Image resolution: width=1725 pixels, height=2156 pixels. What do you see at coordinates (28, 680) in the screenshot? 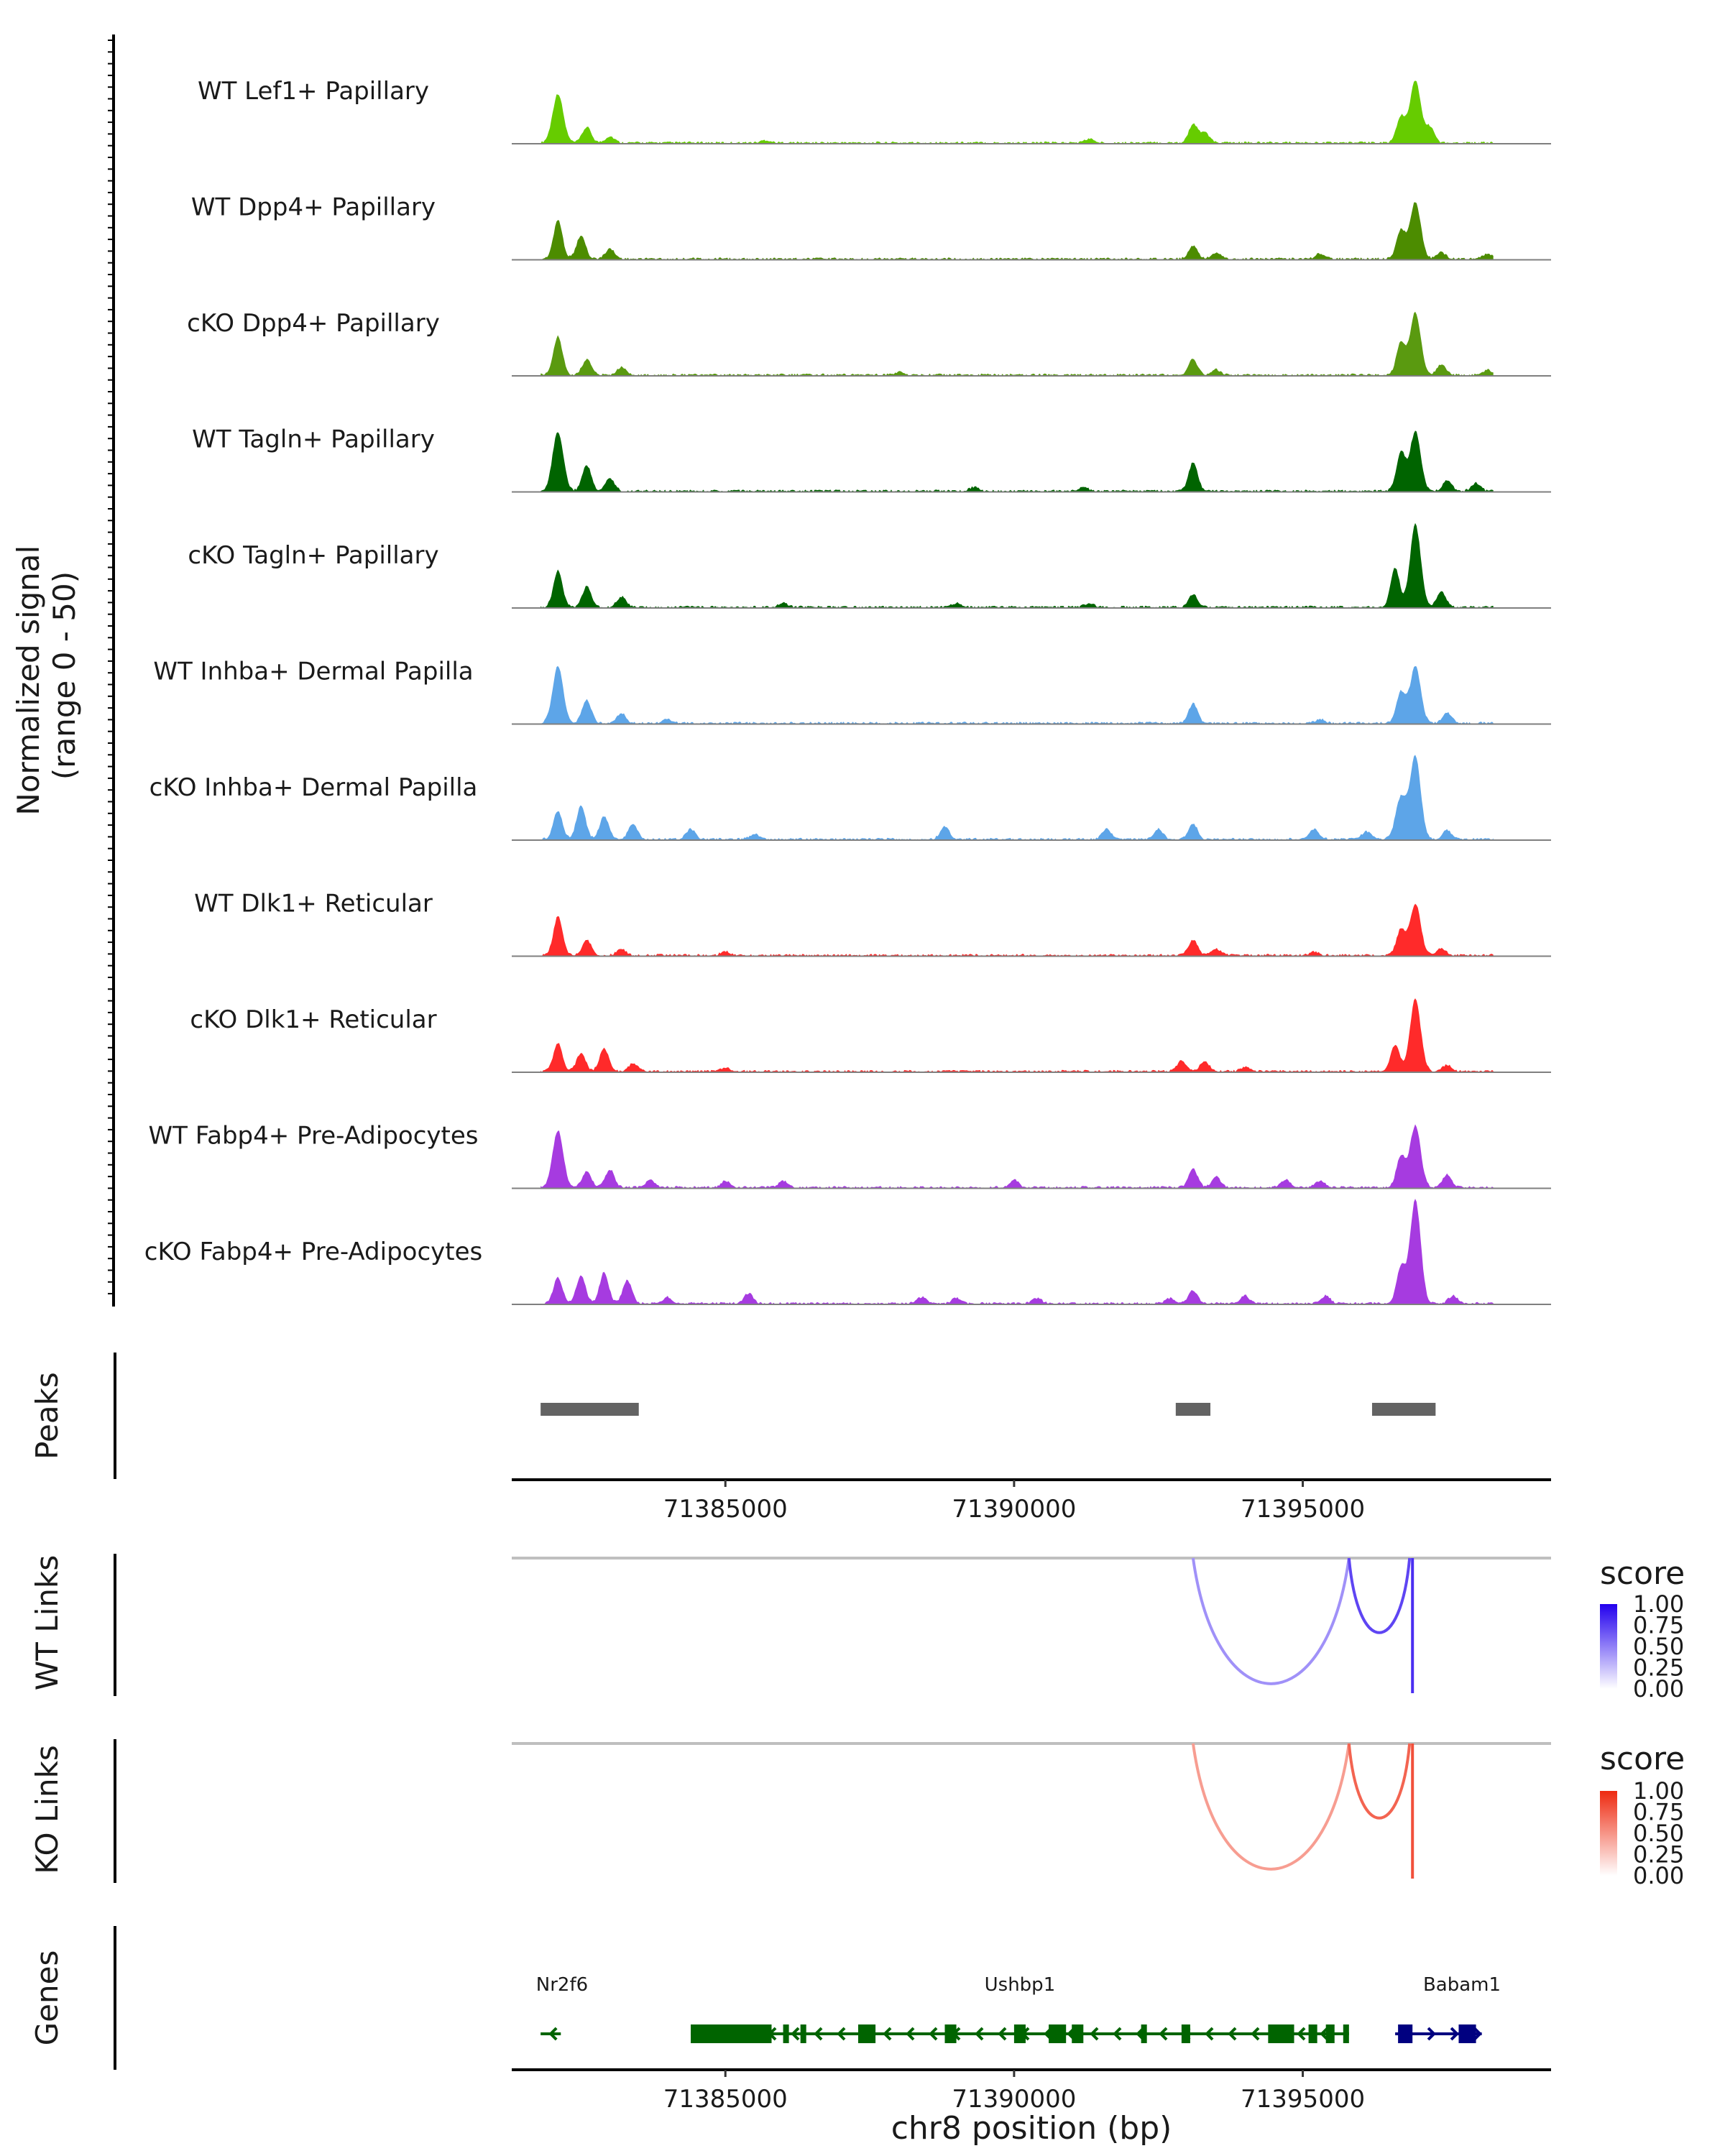
I see `y-axis-title-line1: Normalized signal` at bounding box center [28, 680].